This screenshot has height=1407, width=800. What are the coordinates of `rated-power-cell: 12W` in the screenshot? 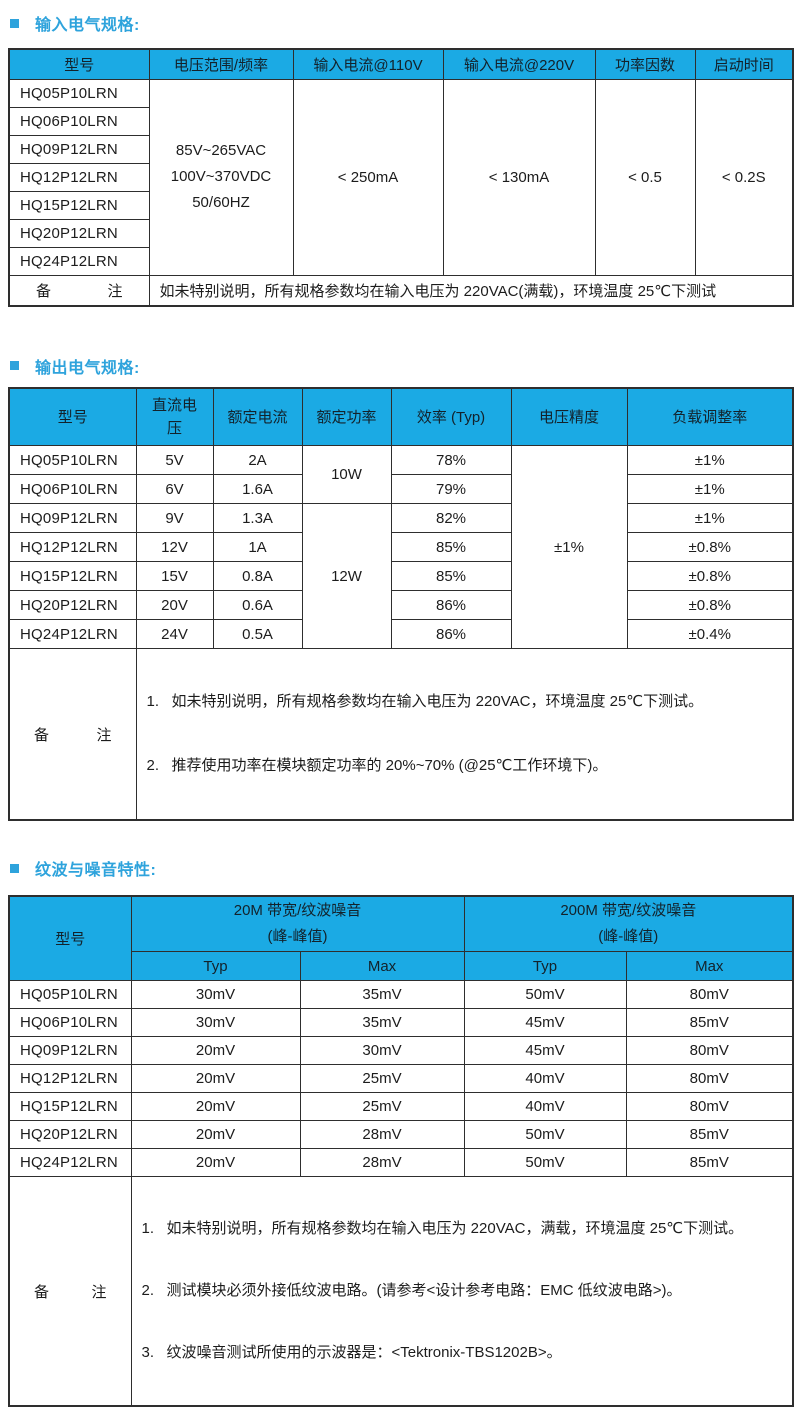 It's located at (346, 576).